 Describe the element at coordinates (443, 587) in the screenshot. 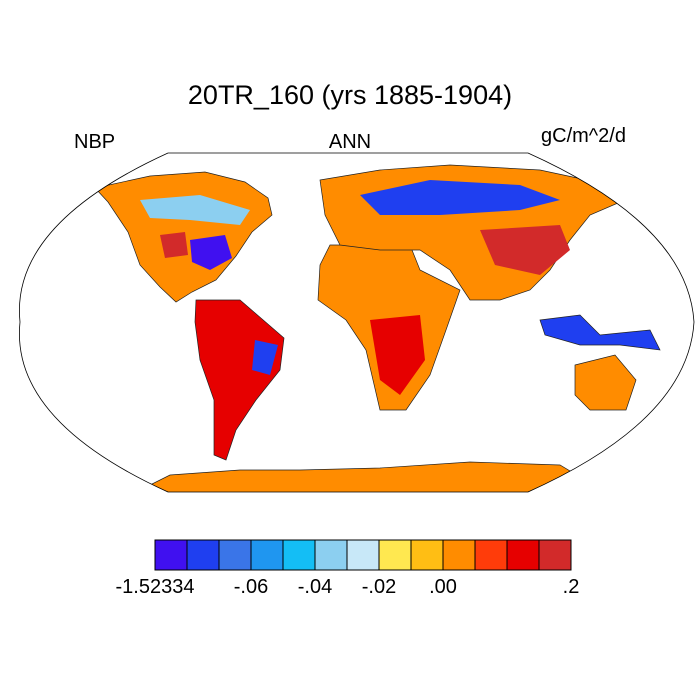

I see `colorbar-label: .00` at that location.